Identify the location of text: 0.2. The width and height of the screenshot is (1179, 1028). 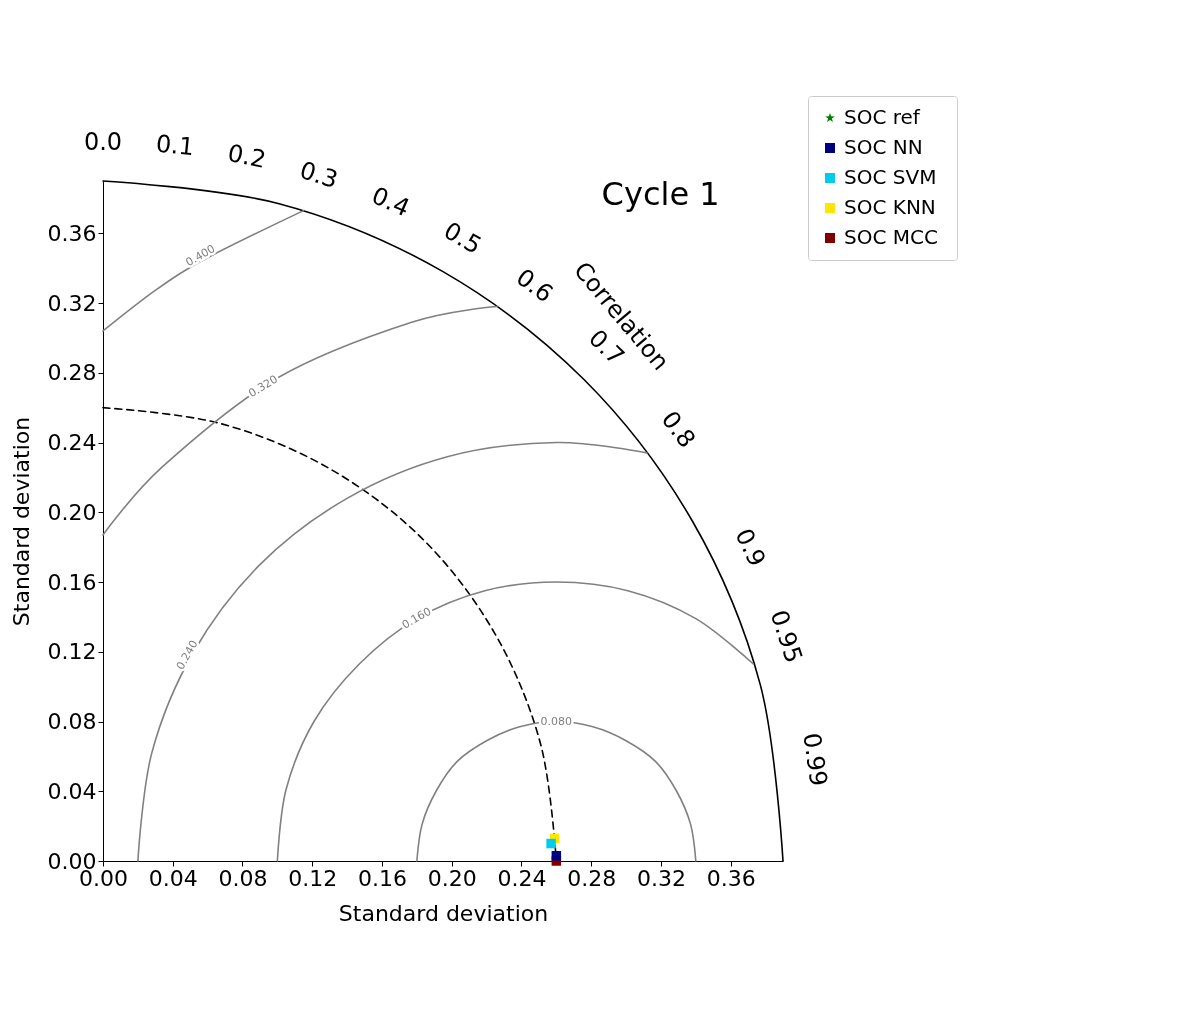
(247, 156).